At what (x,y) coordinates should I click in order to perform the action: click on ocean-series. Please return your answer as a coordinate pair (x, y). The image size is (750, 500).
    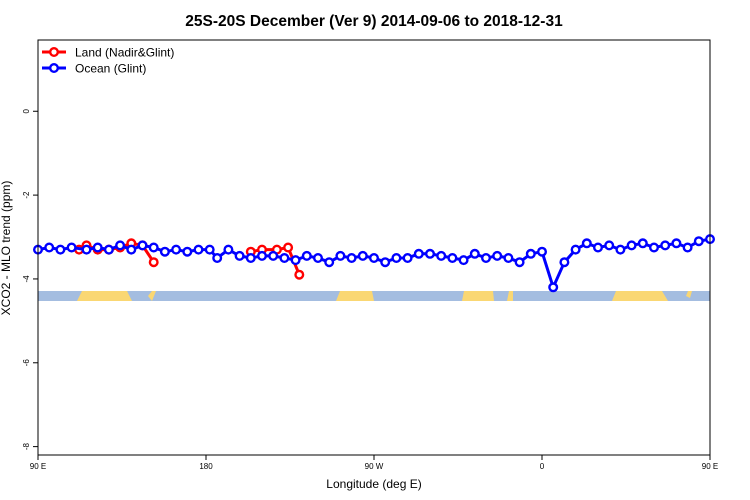
    Looking at the image, I should click on (374, 263).